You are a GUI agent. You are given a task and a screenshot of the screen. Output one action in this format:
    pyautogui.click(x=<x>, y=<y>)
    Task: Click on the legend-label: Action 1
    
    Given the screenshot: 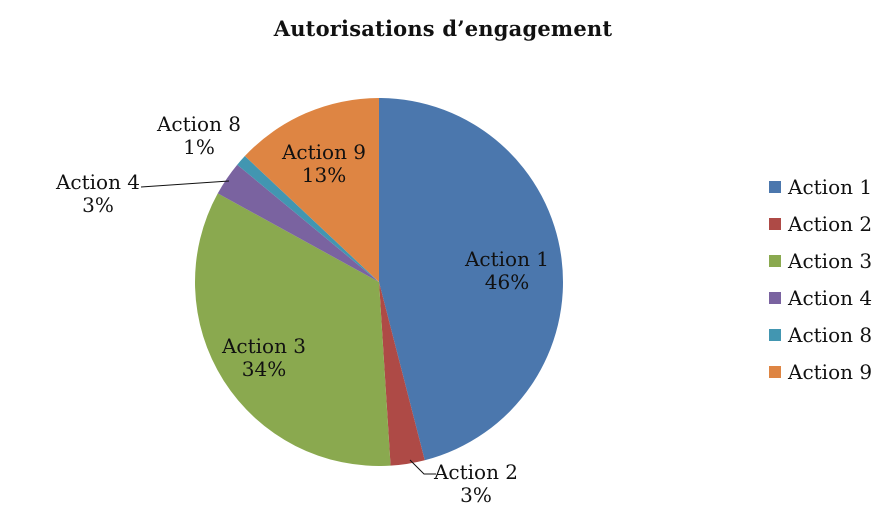 What is the action you would take?
    pyautogui.click(x=830, y=187)
    